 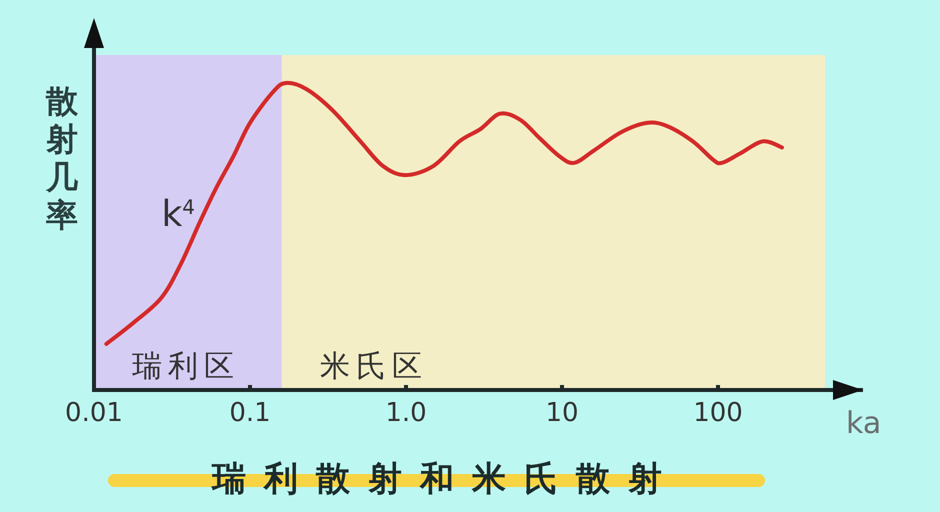 I want to click on band-label: 米氏区, so click(x=374, y=366).